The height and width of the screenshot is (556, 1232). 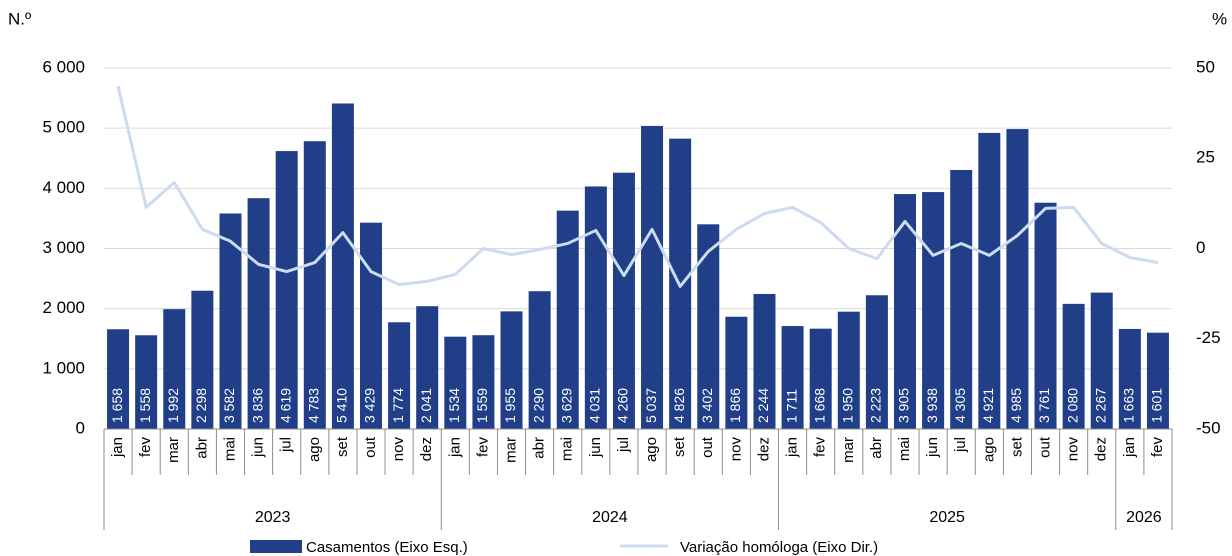 I want to click on value-label: 2 298, so click(x=201, y=405).